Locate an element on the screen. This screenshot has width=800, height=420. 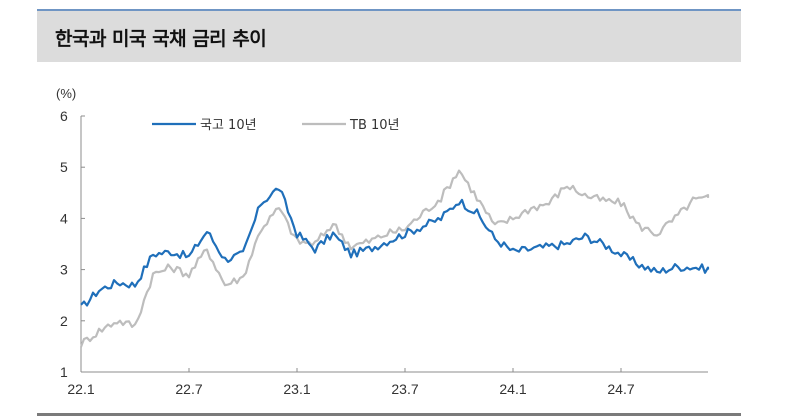
y-tick-label: 4 is located at coordinates (64, 218).